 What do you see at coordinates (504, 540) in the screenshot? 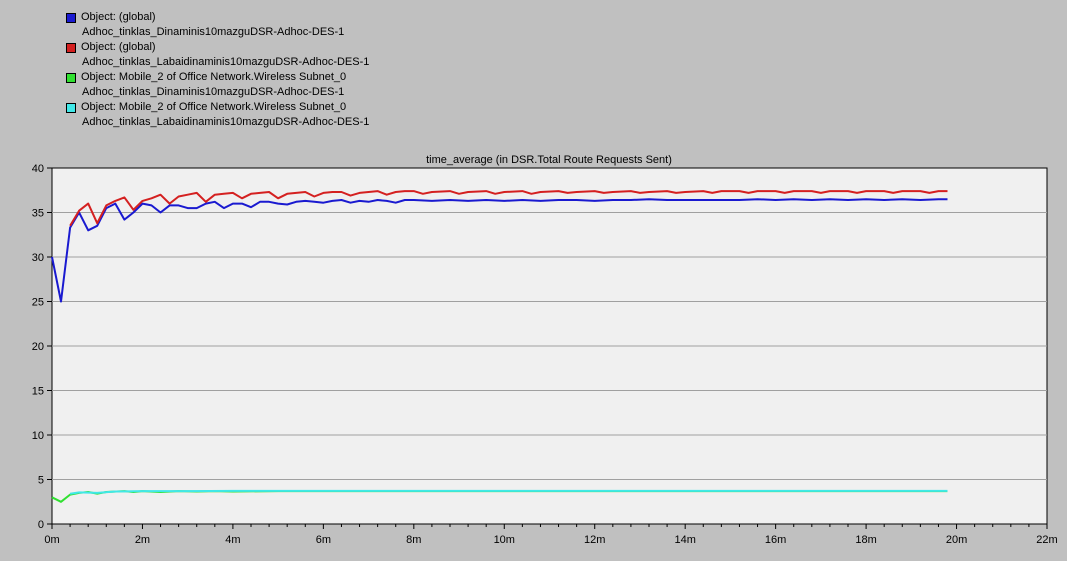
I see `x-tick-label: 10m` at bounding box center [504, 540].